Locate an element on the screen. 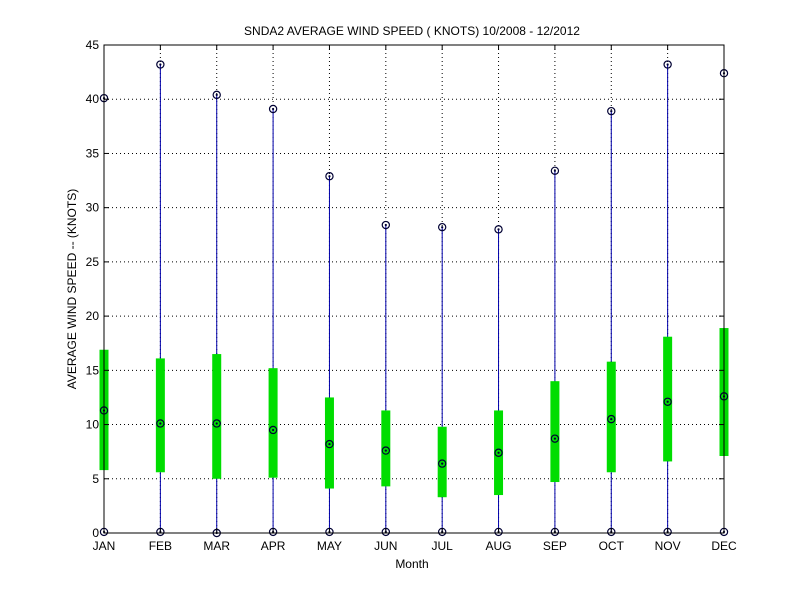 The image size is (800, 600). y-tick-label: 10 is located at coordinates (93, 425).